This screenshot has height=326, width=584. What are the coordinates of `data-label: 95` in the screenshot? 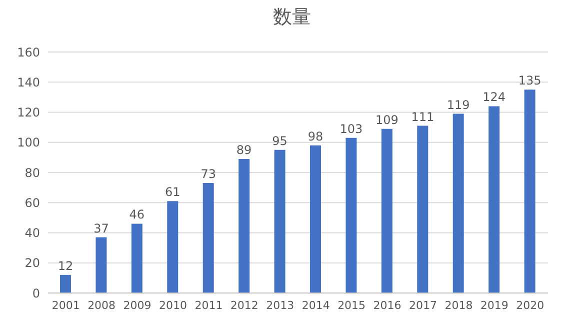 It's located at (280, 141).